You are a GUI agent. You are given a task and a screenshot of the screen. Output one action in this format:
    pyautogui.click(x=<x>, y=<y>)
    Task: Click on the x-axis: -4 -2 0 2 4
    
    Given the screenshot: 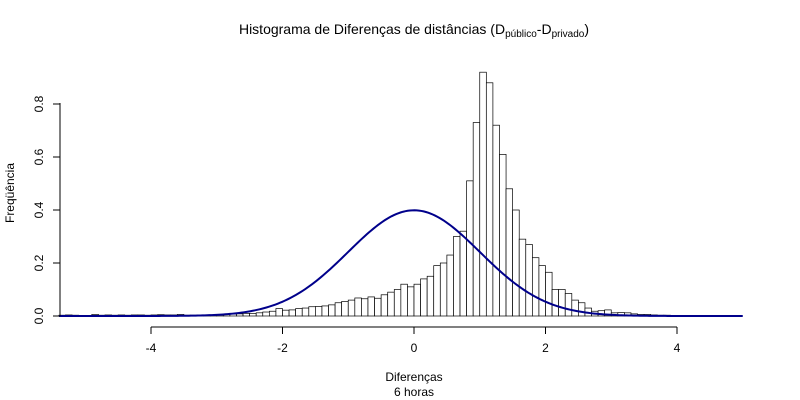 What is the action you would take?
    pyautogui.click(x=413, y=340)
    